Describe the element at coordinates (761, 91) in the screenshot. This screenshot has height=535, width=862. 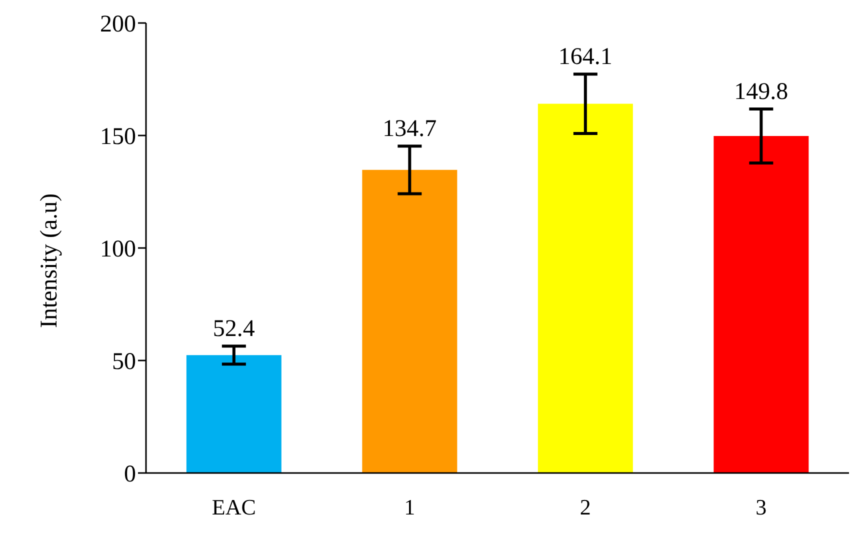
I see `data-label: 149.8` at that location.